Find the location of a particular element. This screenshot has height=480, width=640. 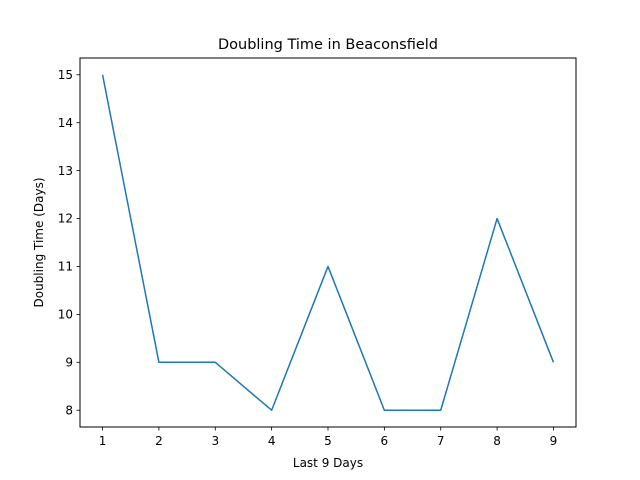

x-axis: 1 2 3 4 5 6 7 8 9 is located at coordinates (328, 437).